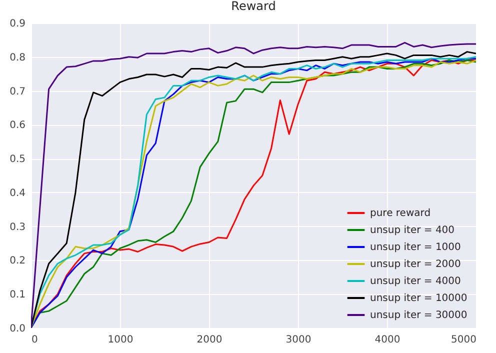 This screenshot has width=496, height=353. What do you see at coordinates (415, 281) in the screenshot?
I see `legend-label: unsup iter = 4000` at bounding box center [415, 281].